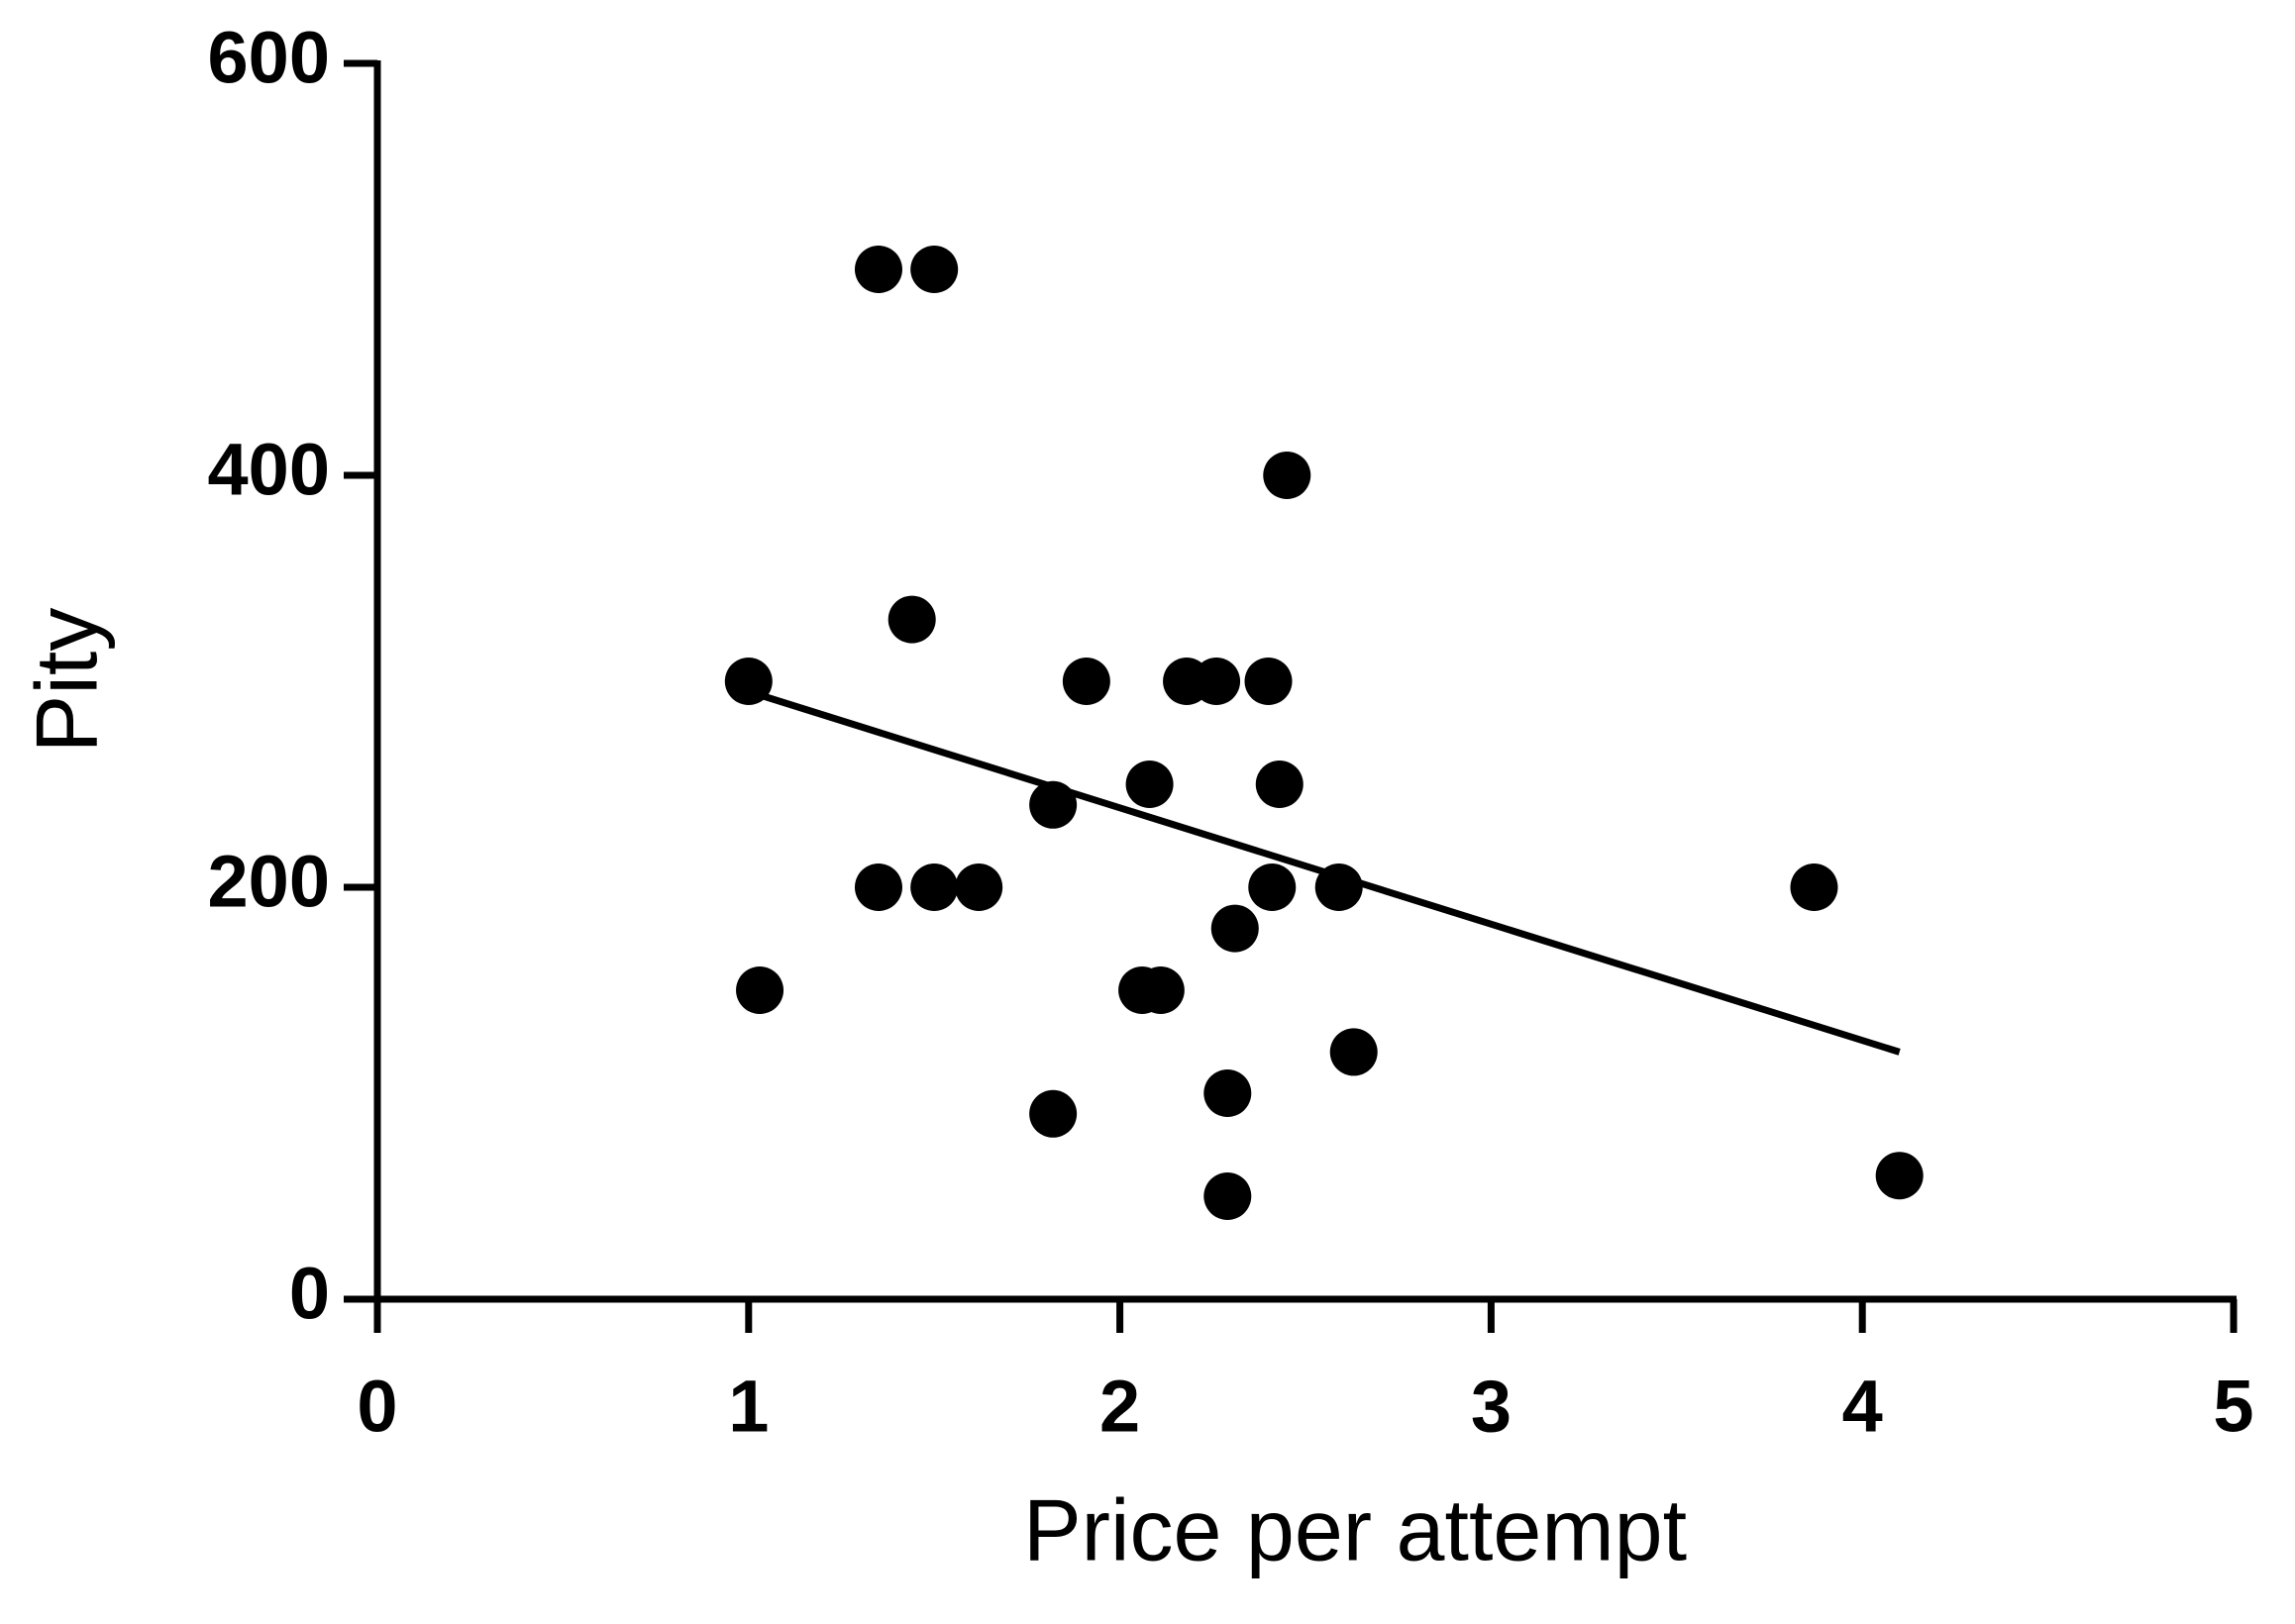 Image resolution: width=2295 pixels, height=1624 pixels. Describe the element at coordinates (1355, 1529) in the screenshot. I see `x-axis-label: Price per attempt` at that location.